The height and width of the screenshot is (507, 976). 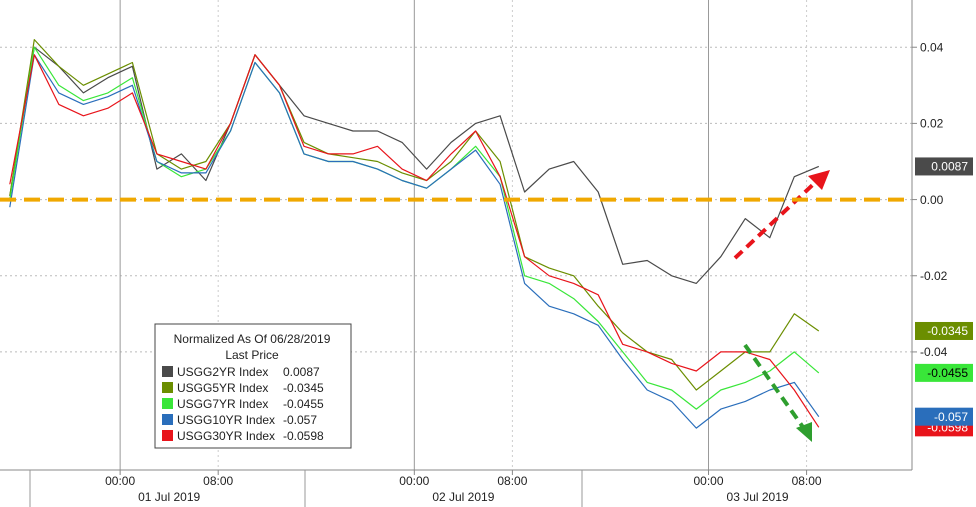 What do you see at coordinates (932, 200) in the screenshot?
I see `y-tick-label: 0.00` at bounding box center [932, 200].